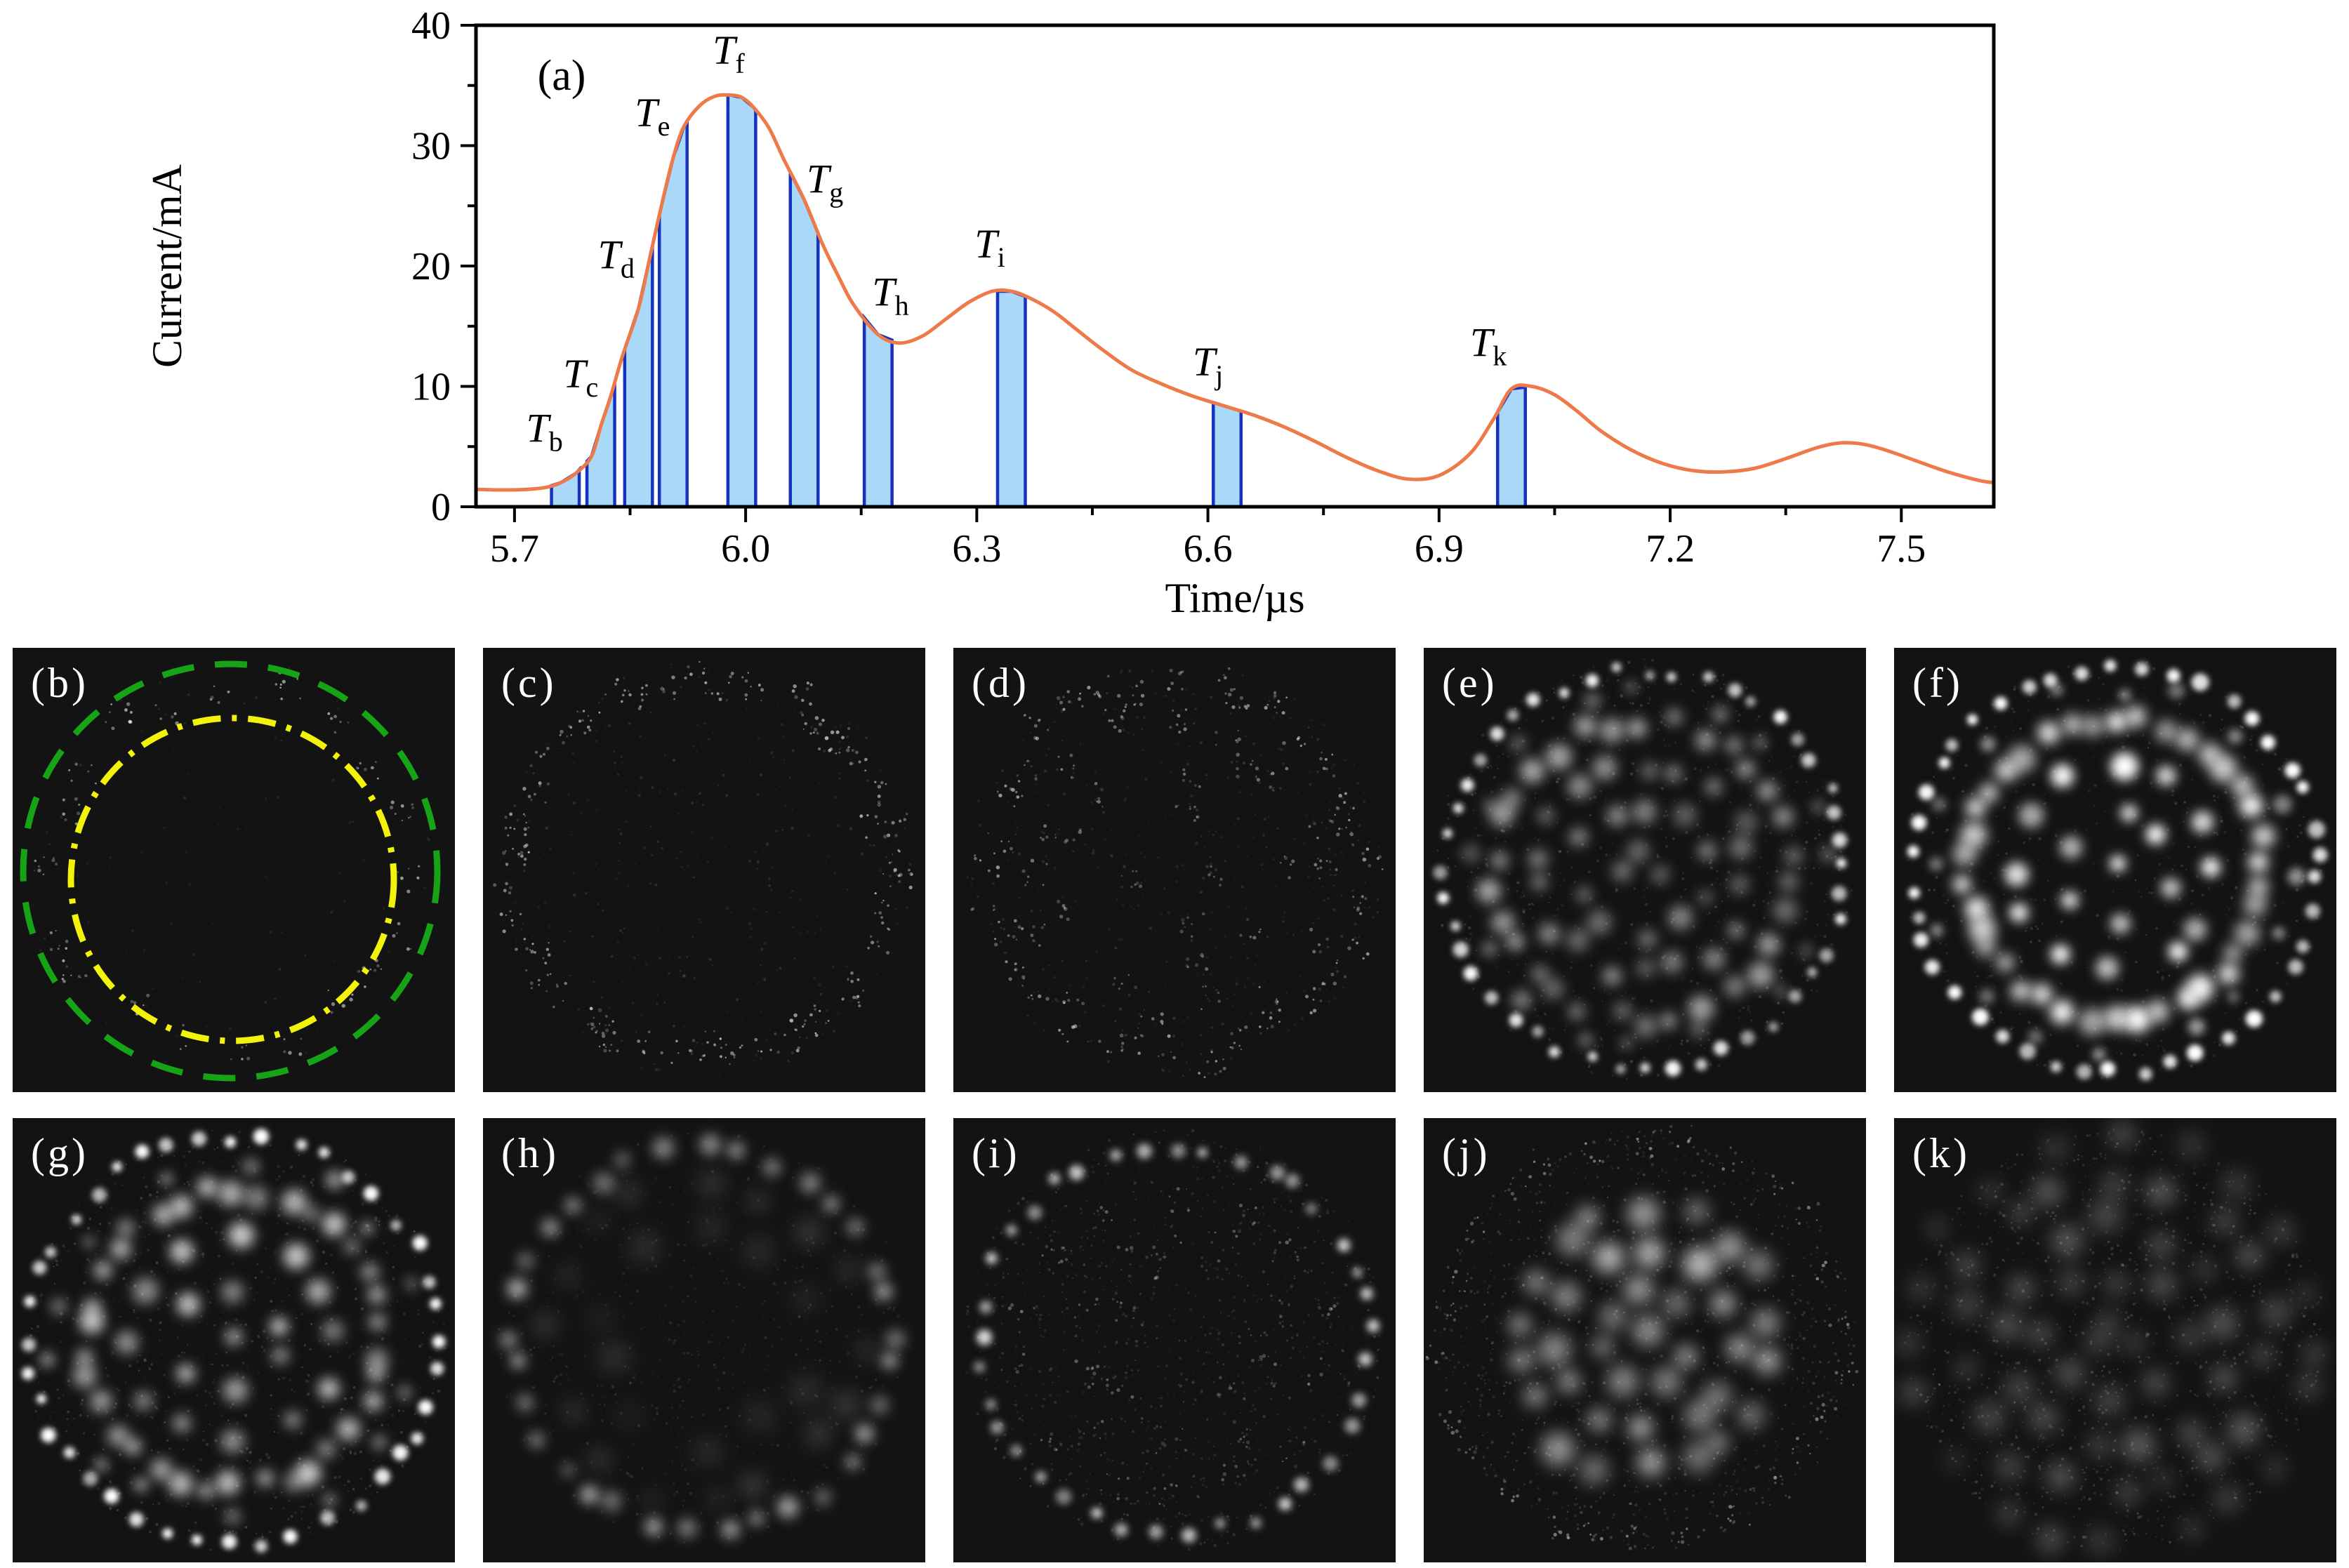 This screenshot has height=1568, width=2349. What do you see at coordinates (431, 387) in the screenshot?
I see `y-tick-label: 10` at bounding box center [431, 387].